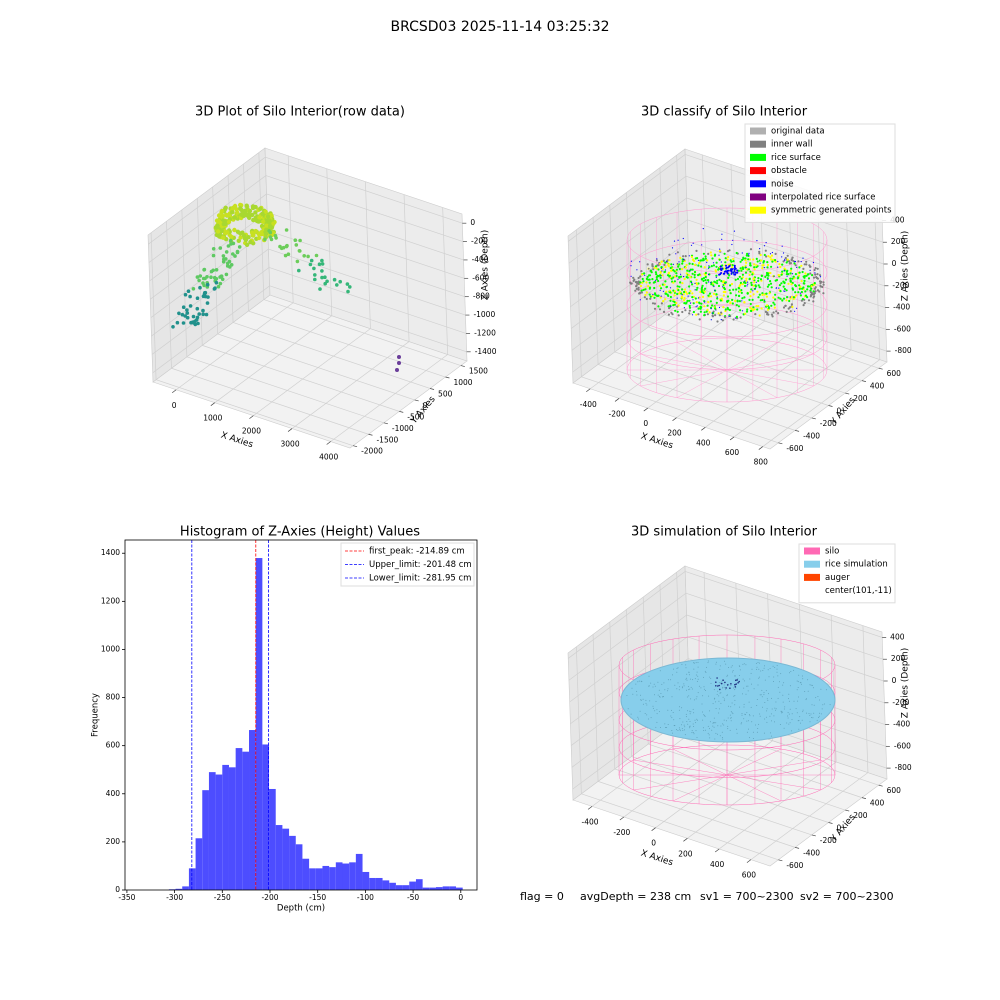 The height and width of the screenshot is (1000, 1000). Describe the element at coordinates (110, 648) in the screenshot. I see `y-tick-label: 1000` at that location.